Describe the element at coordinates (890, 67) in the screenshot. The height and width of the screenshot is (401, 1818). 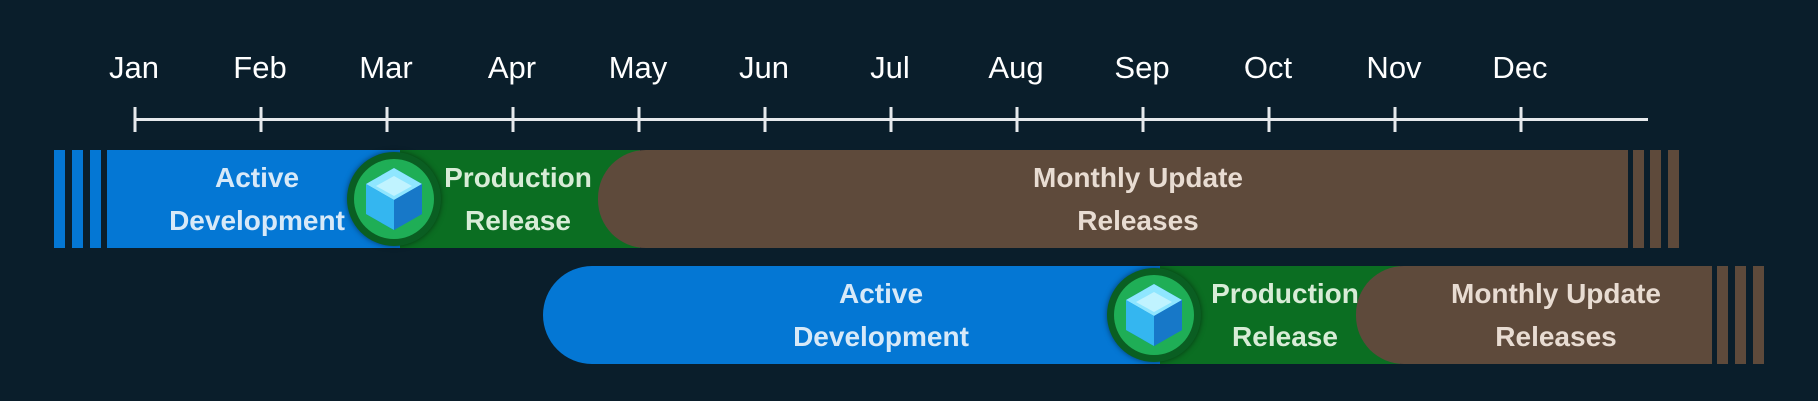
I see `month-label-jul: Jul` at that location.